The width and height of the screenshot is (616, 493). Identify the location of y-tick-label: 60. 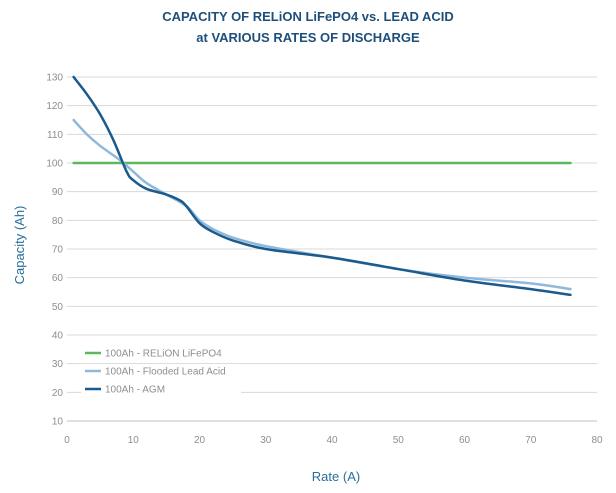
(58, 278).